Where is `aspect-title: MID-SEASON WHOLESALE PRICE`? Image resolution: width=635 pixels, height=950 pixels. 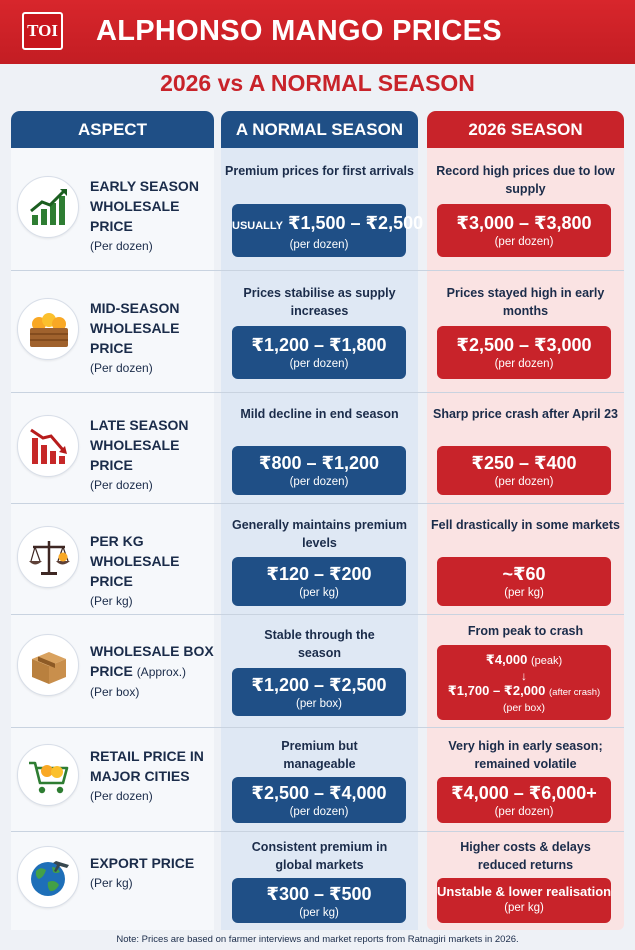 aspect-title: MID-SEASON WHOLESALE PRICE is located at coordinates (135, 328).